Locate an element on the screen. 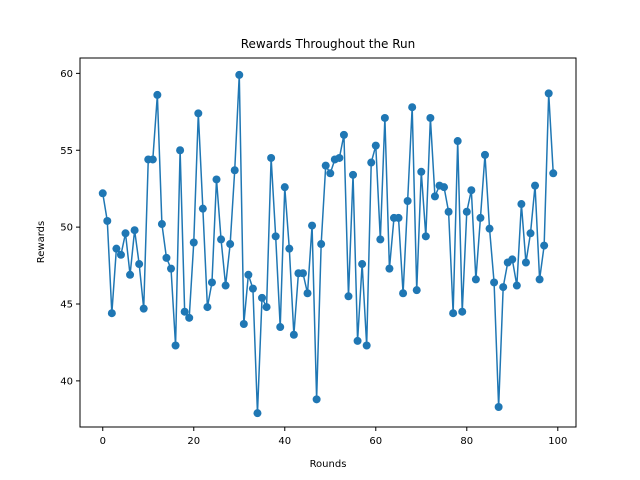 The image size is (640, 480). x-tick-label: 0 is located at coordinates (103, 441).